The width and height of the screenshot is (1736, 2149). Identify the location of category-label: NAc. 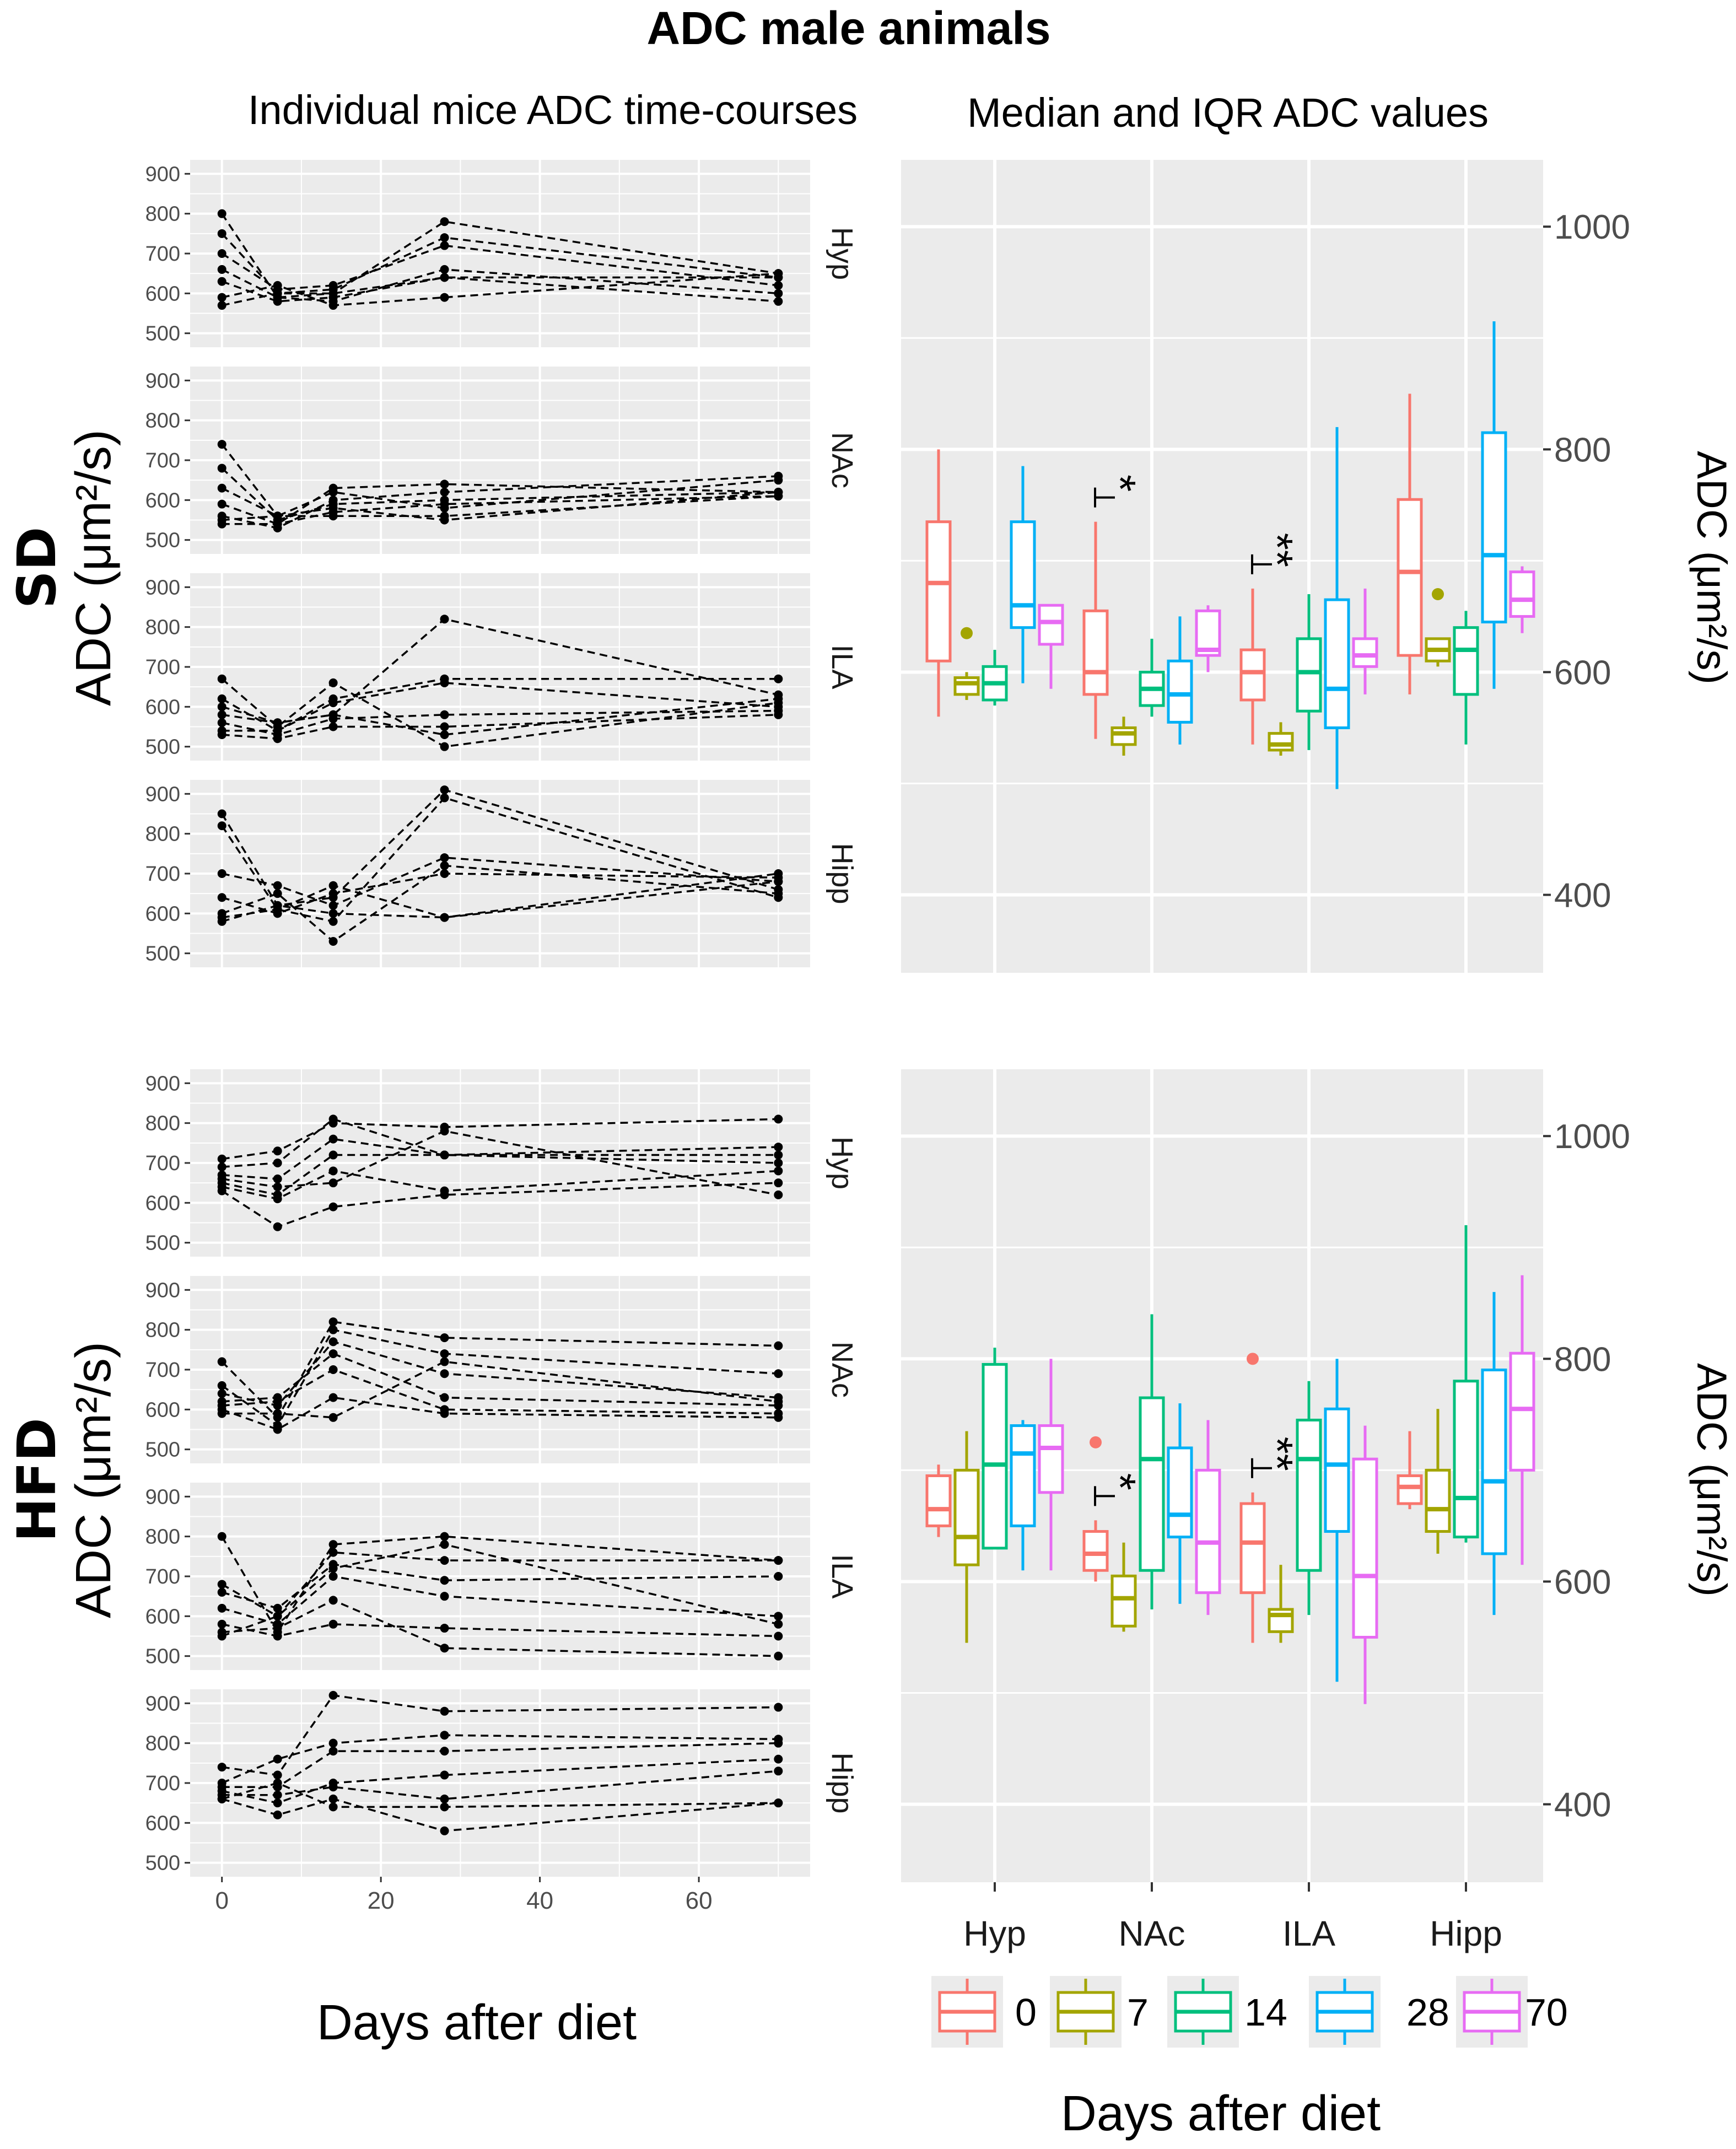
(1152, 1933).